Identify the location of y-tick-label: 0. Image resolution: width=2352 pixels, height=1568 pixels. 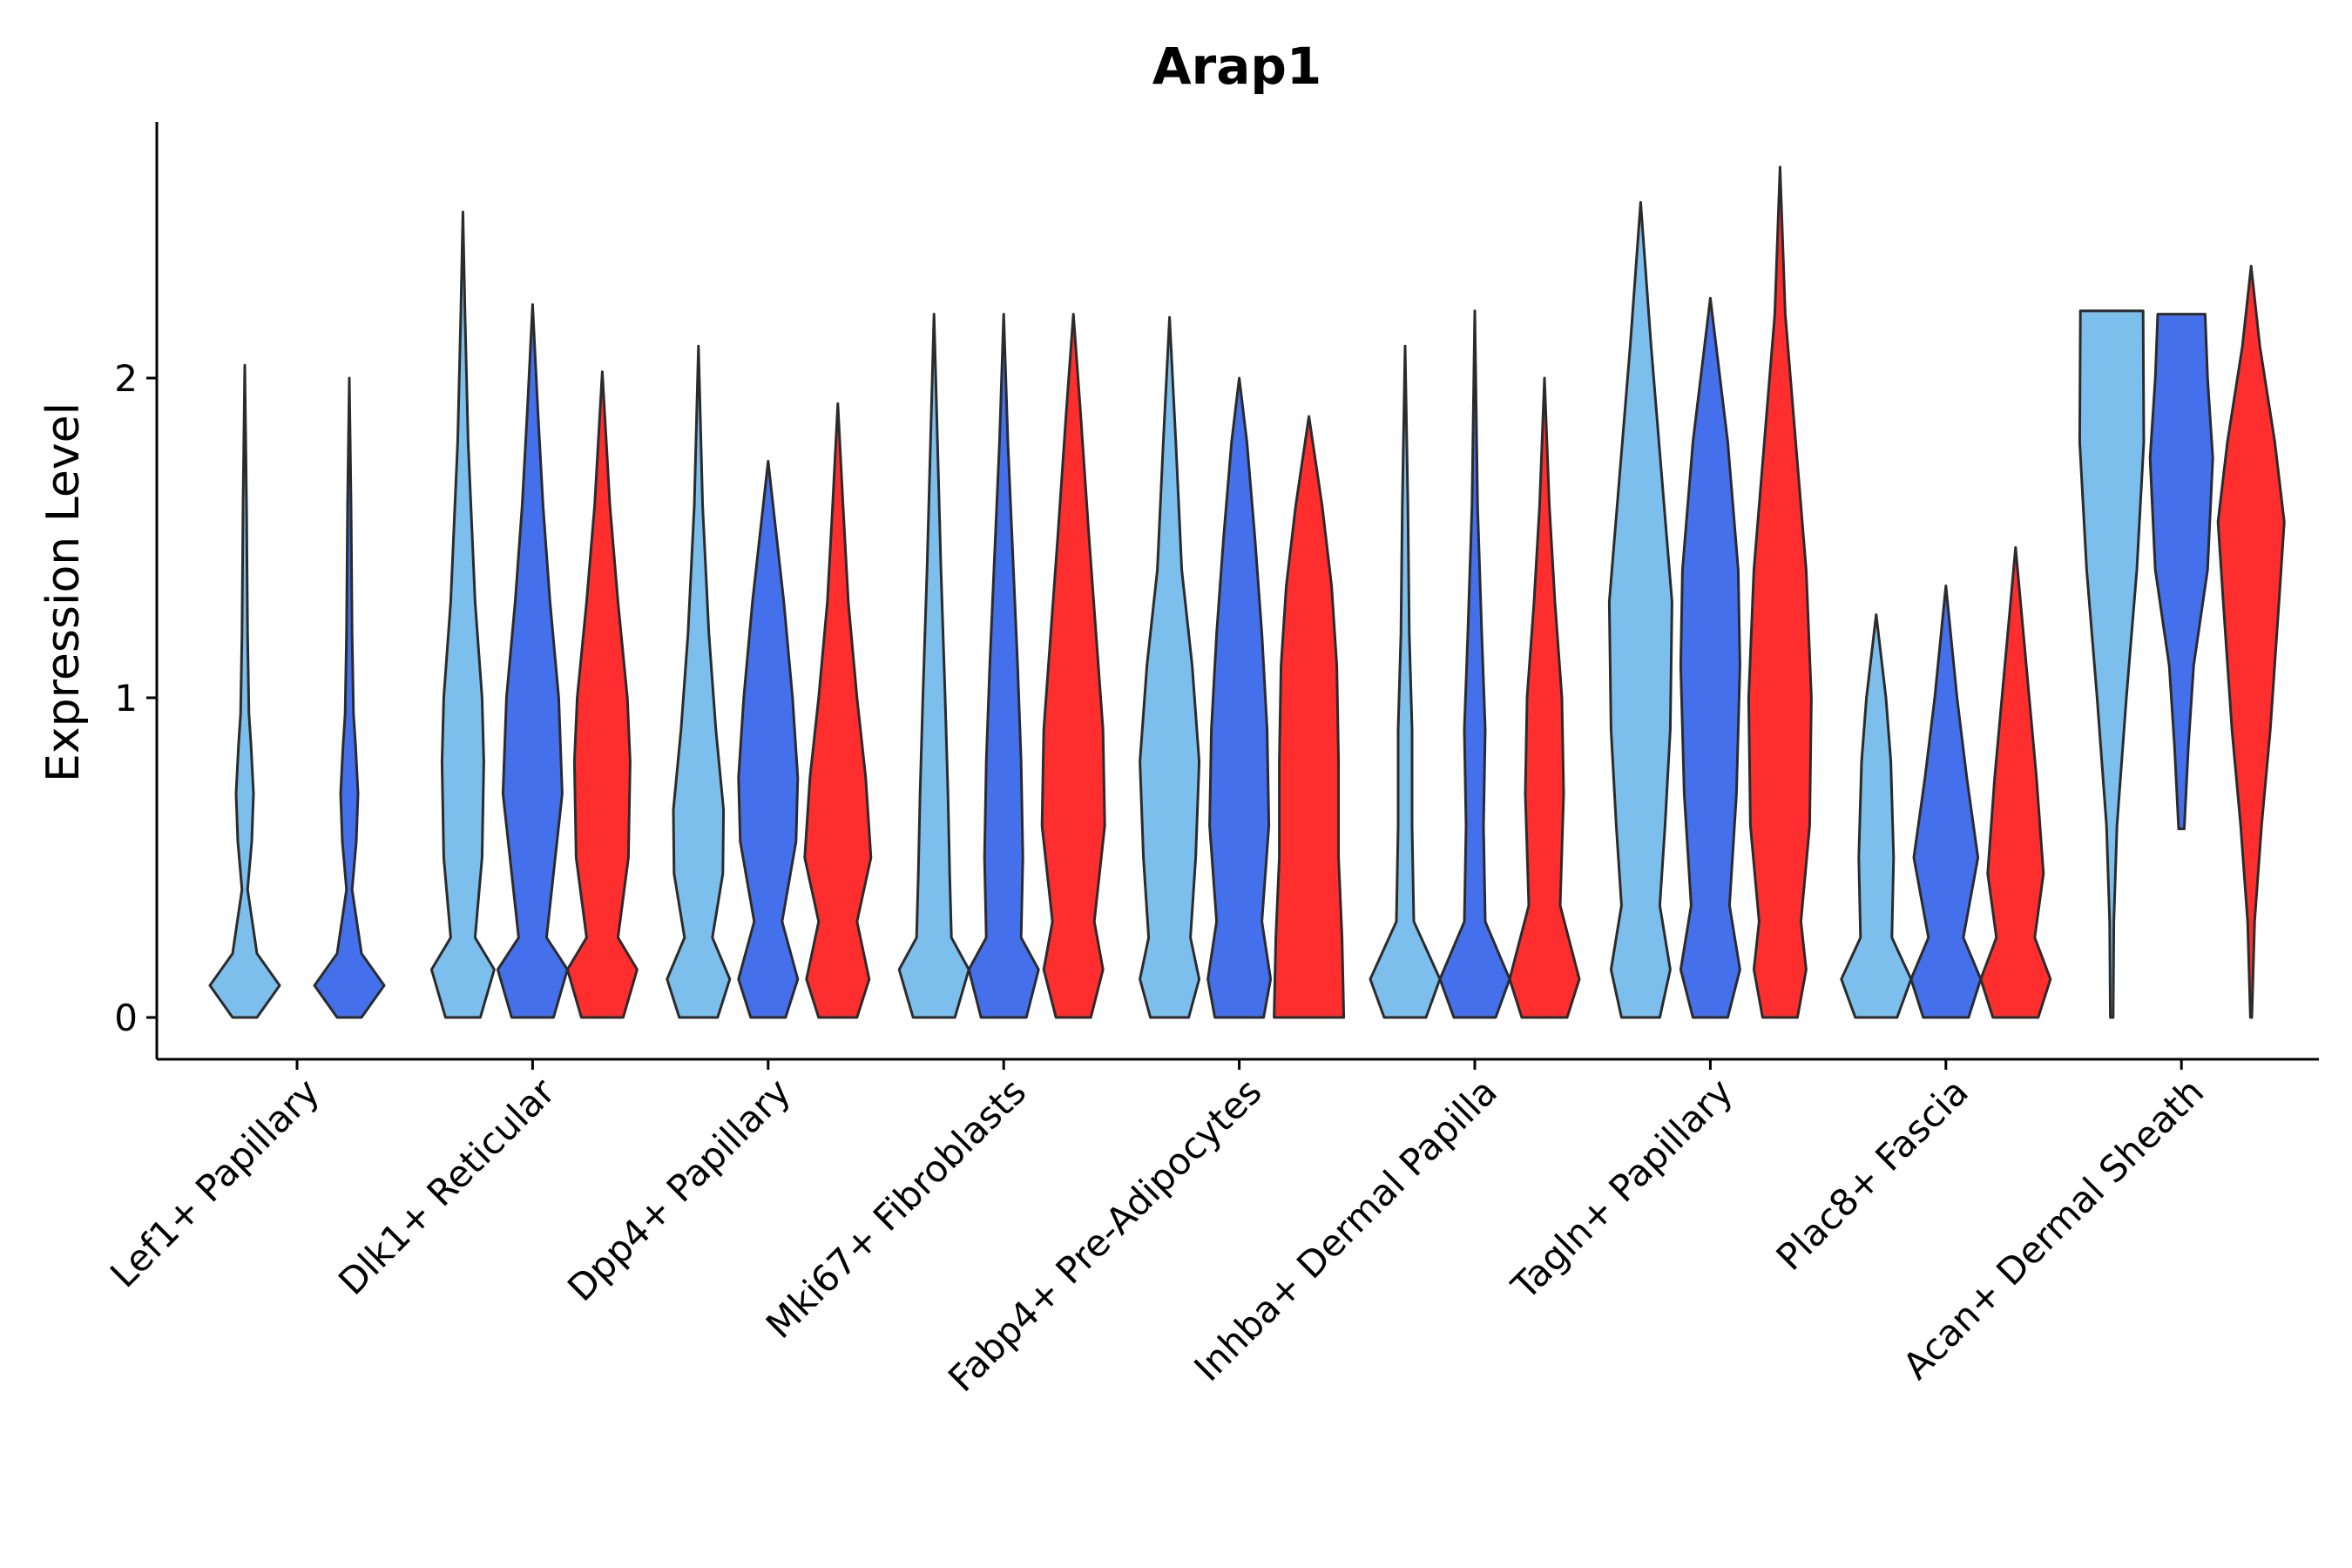
(126, 1018).